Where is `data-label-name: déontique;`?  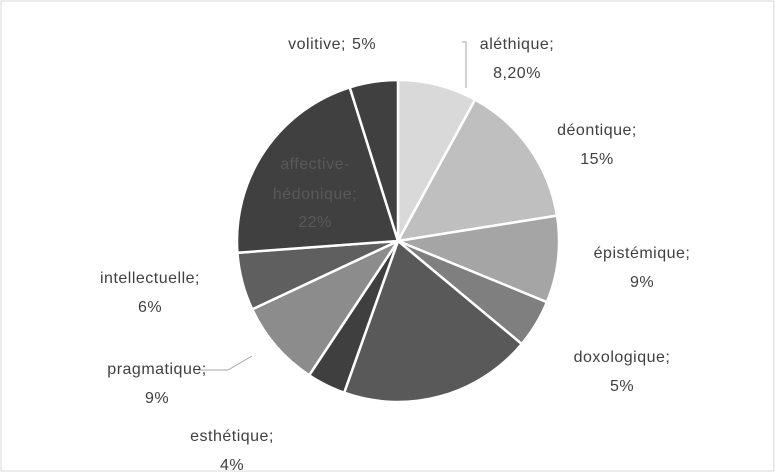 data-label-name: déontique; is located at coordinates (597, 130).